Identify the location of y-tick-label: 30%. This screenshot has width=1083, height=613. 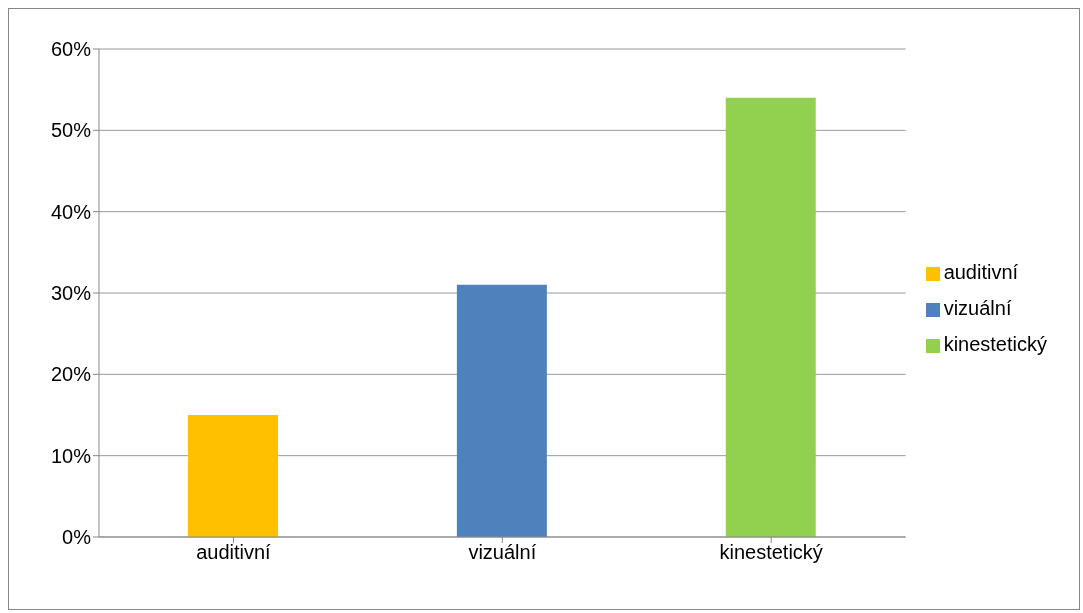
(71, 293).